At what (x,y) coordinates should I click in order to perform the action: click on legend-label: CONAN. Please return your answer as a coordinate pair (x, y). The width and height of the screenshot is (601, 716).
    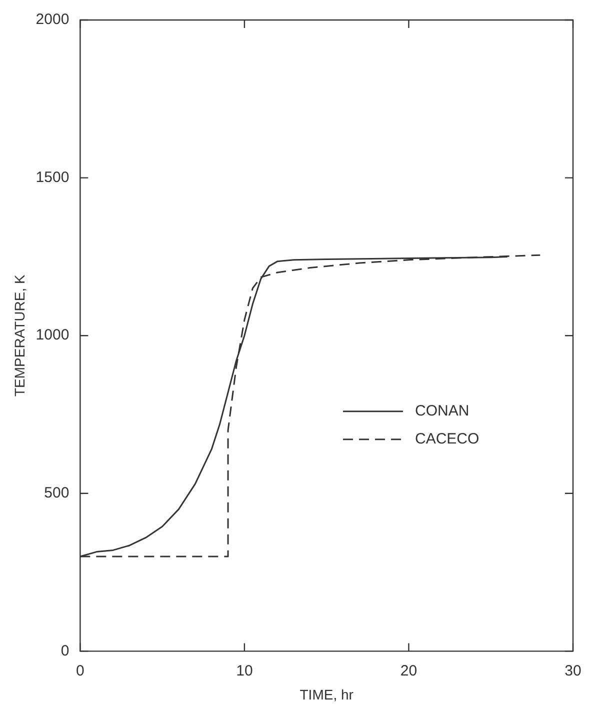
    Looking at the image, I should click on (442, 411).